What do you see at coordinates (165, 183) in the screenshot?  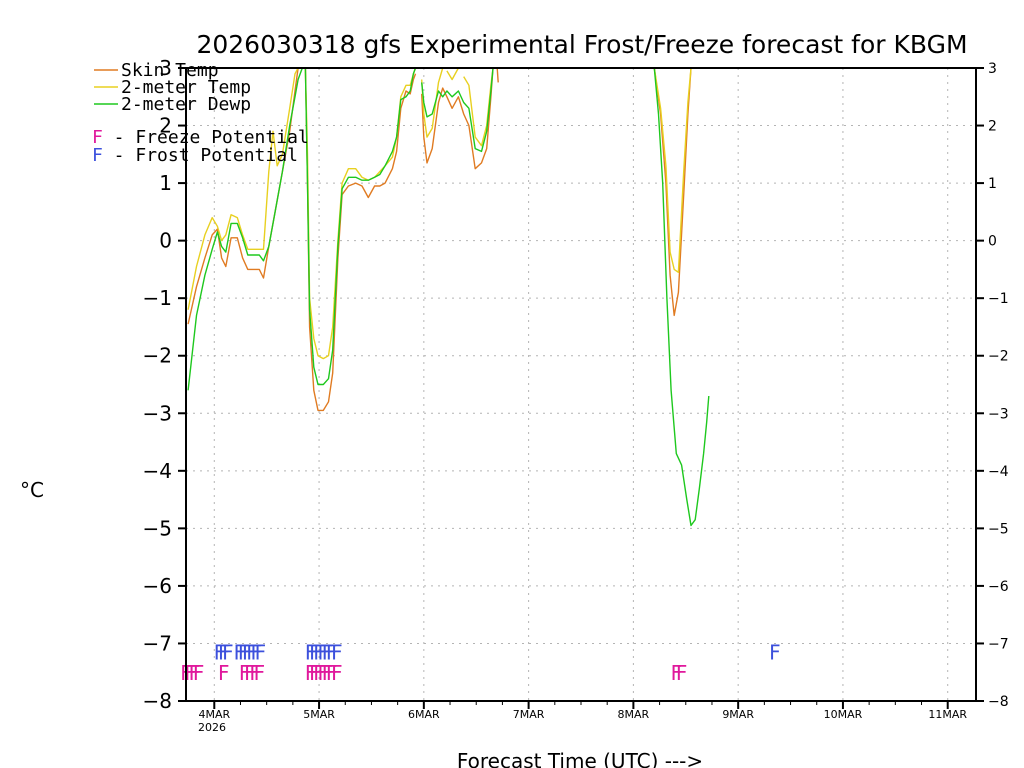 I see `y-tick-label-left: 1` at bounding box center [165, 183].